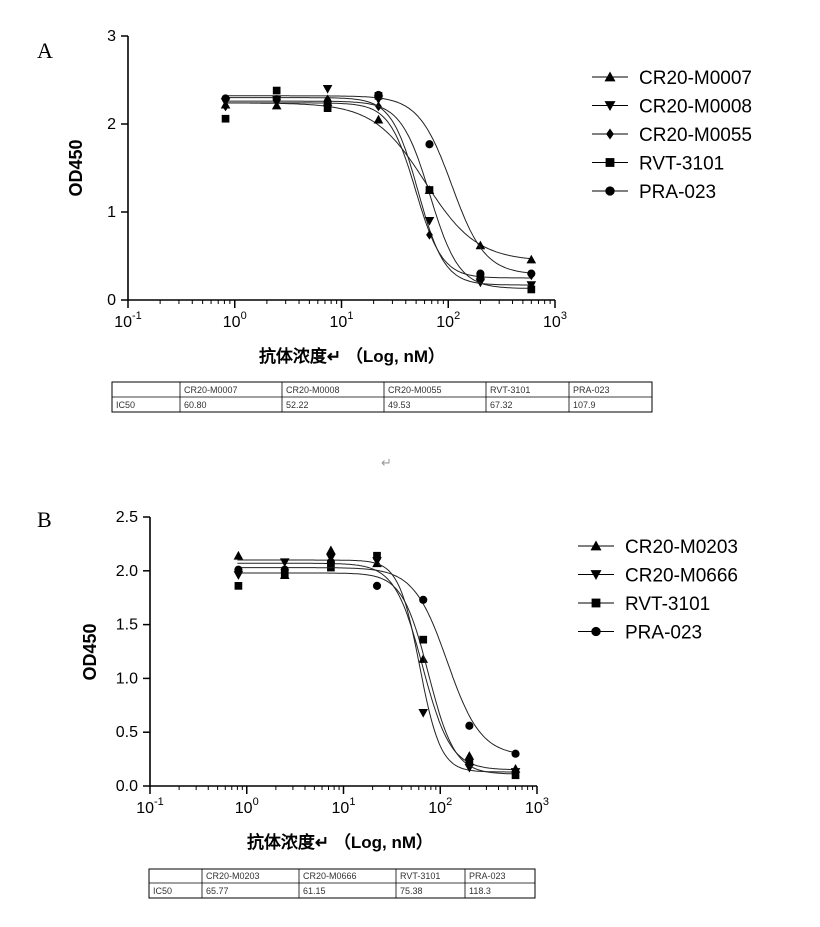 Image resolution: width=820 pixels, height=927 pixels. I want to click on panel-letter-a: A, so click(45, 50).